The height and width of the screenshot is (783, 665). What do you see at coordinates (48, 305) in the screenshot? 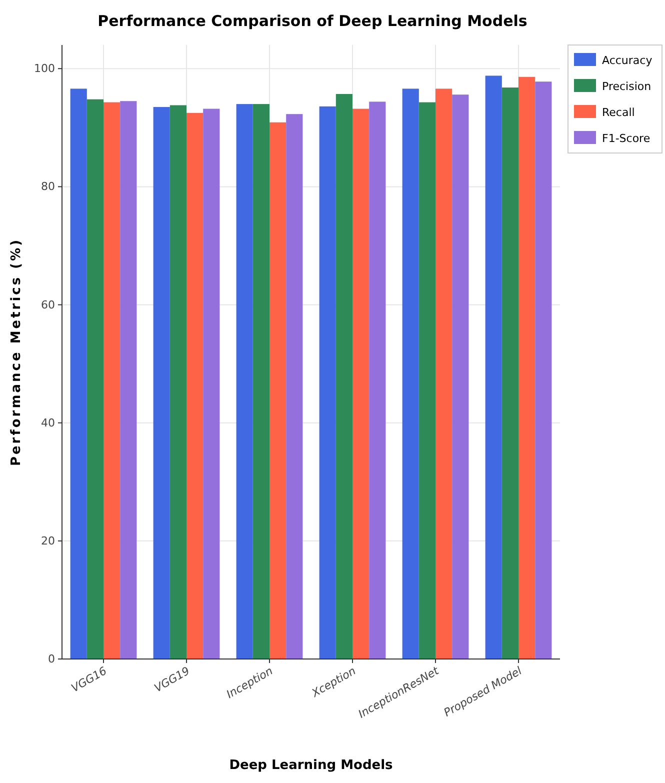
I see `y-tick-label: 60` at bounding box center [48, 305].